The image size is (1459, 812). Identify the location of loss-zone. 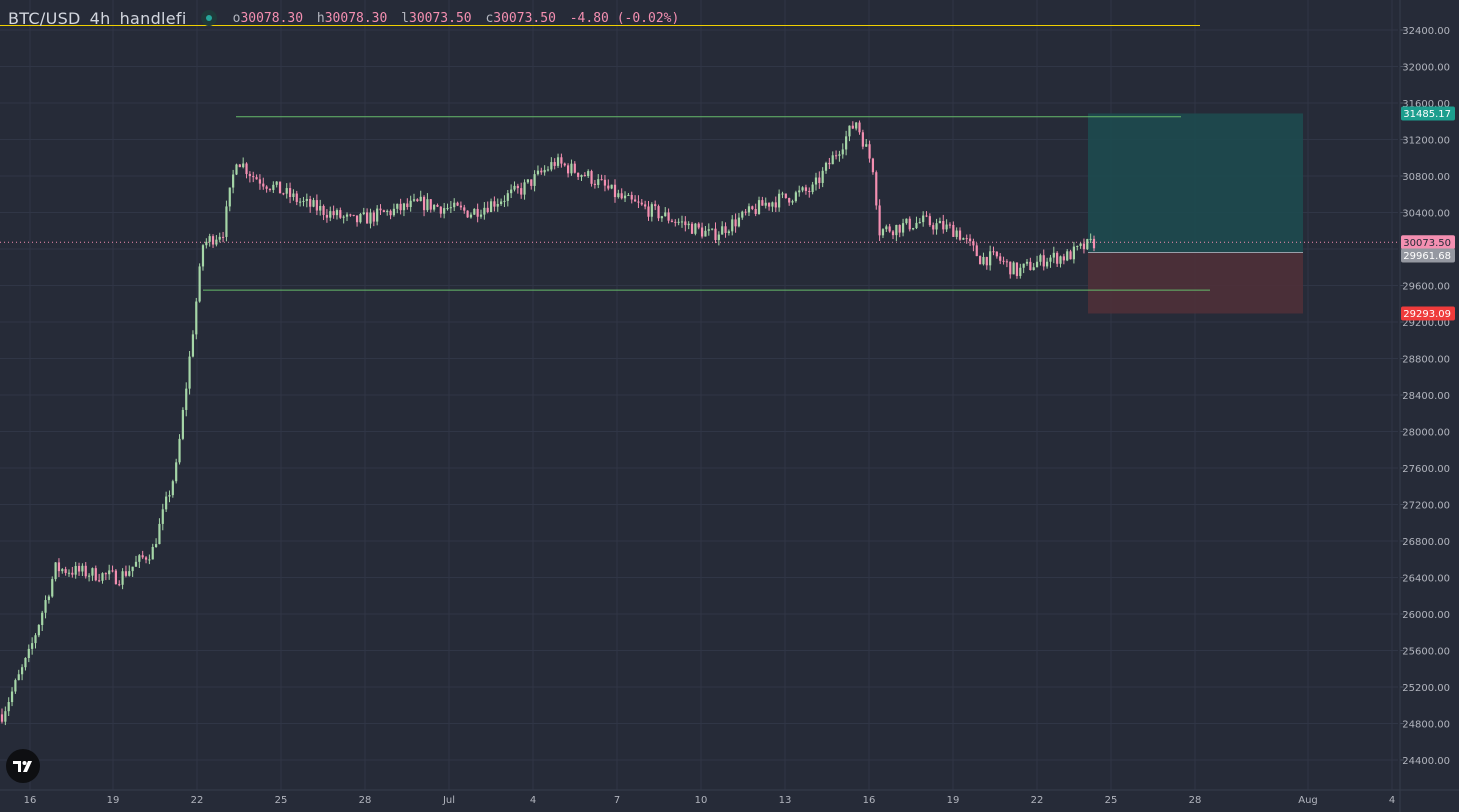
(1195, 283).